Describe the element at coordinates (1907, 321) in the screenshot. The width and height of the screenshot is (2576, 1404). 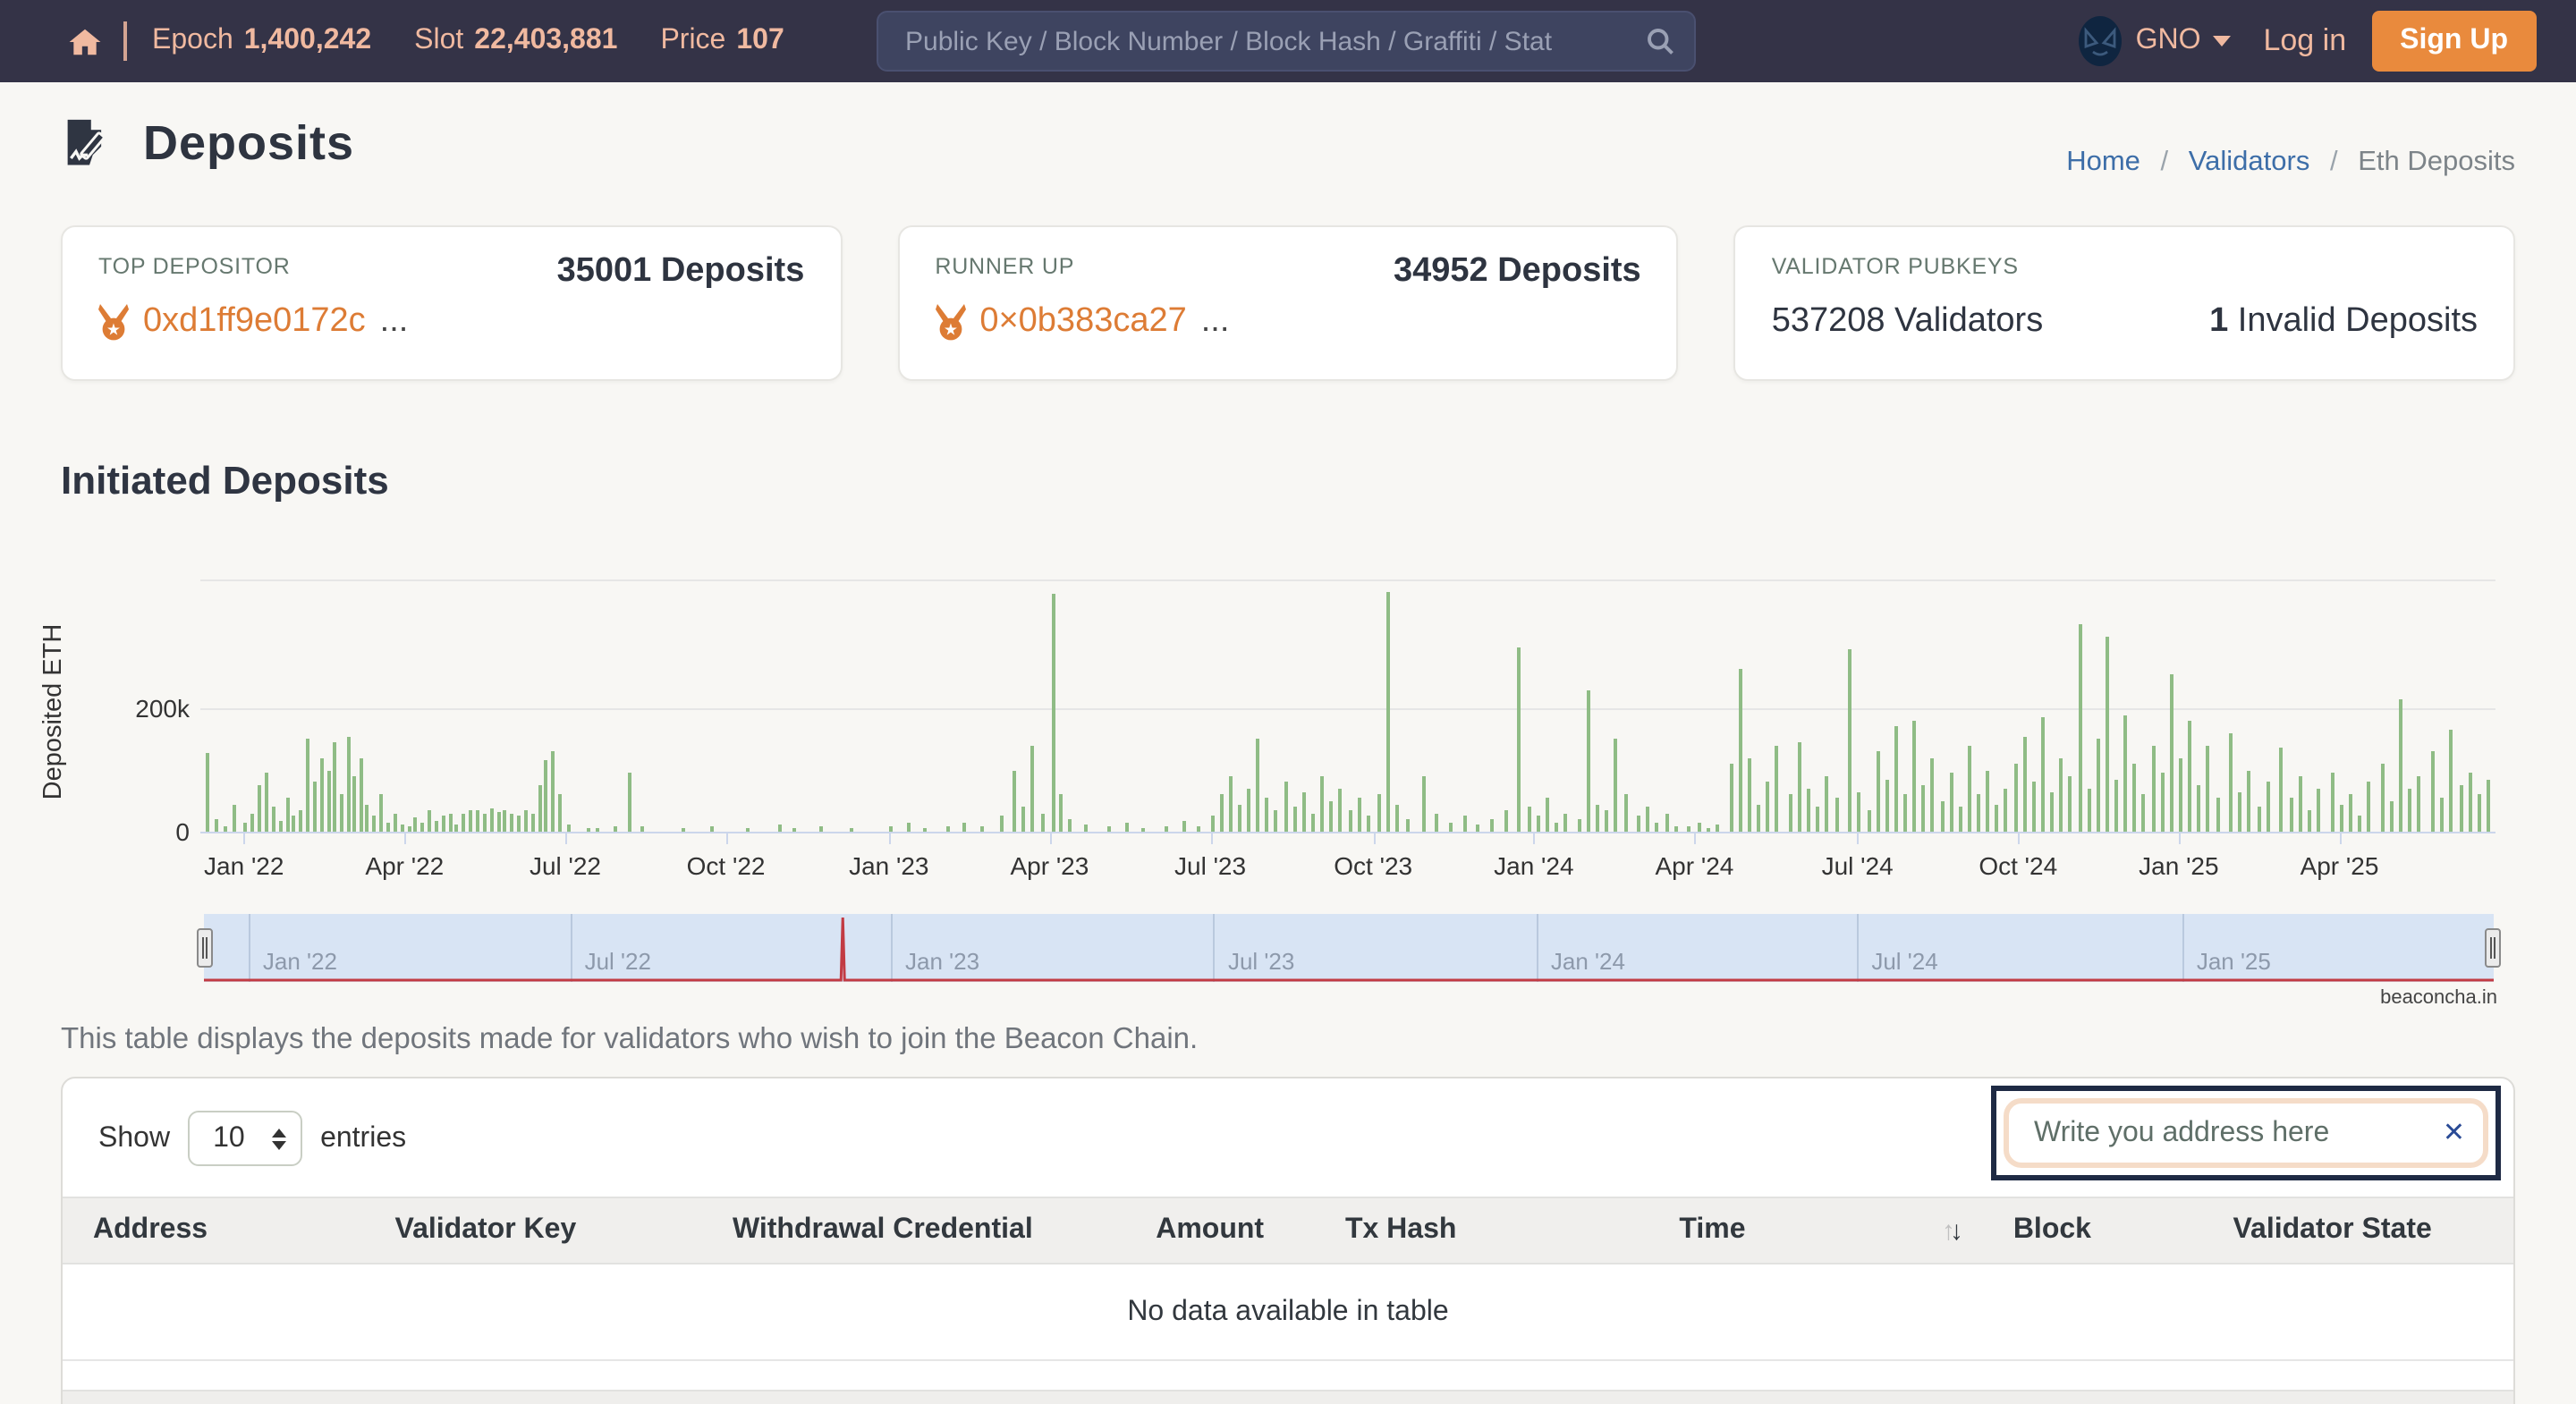
I see `validators-count: 537208 Validators` at that location.